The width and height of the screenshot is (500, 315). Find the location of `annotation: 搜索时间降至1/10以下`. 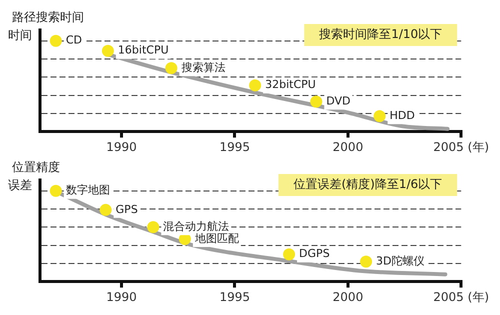

annotation: 搜索时间降至1/10以下 is located at coordinates (380, 34).